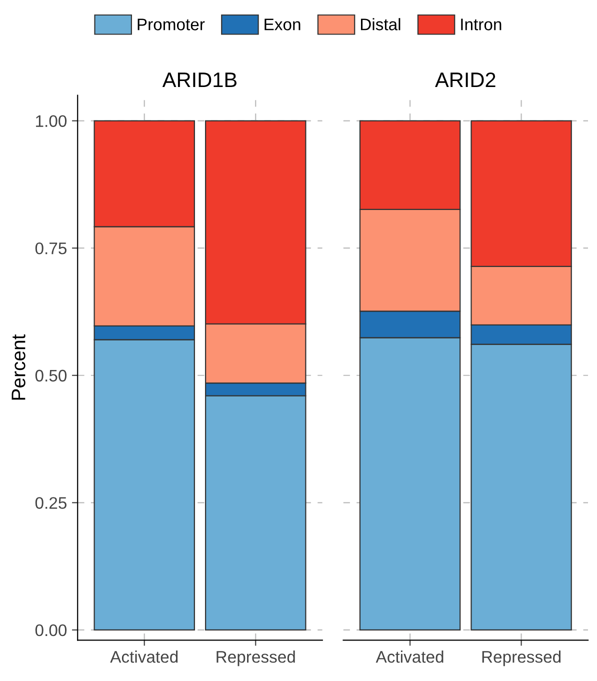 This screenshot has height=681, width=597. I want to click on legend-label: Exon, so click(282, 24).